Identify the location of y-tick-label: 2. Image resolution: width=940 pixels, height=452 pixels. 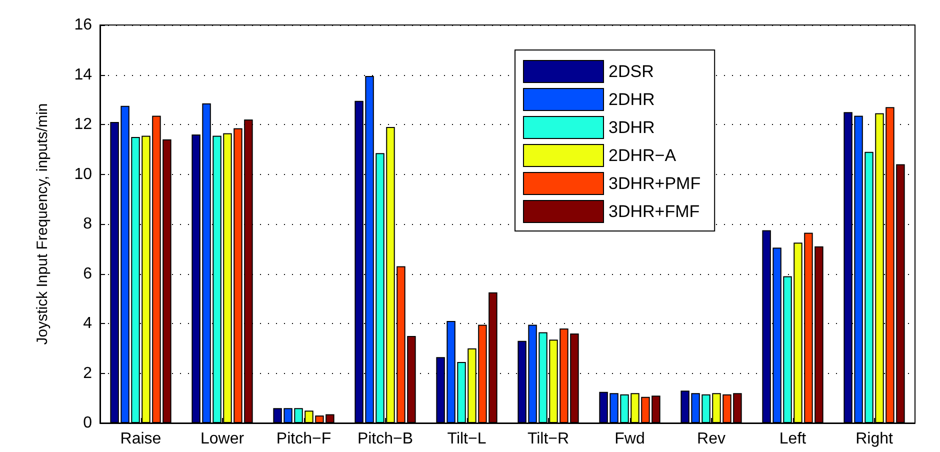
(87, 373).